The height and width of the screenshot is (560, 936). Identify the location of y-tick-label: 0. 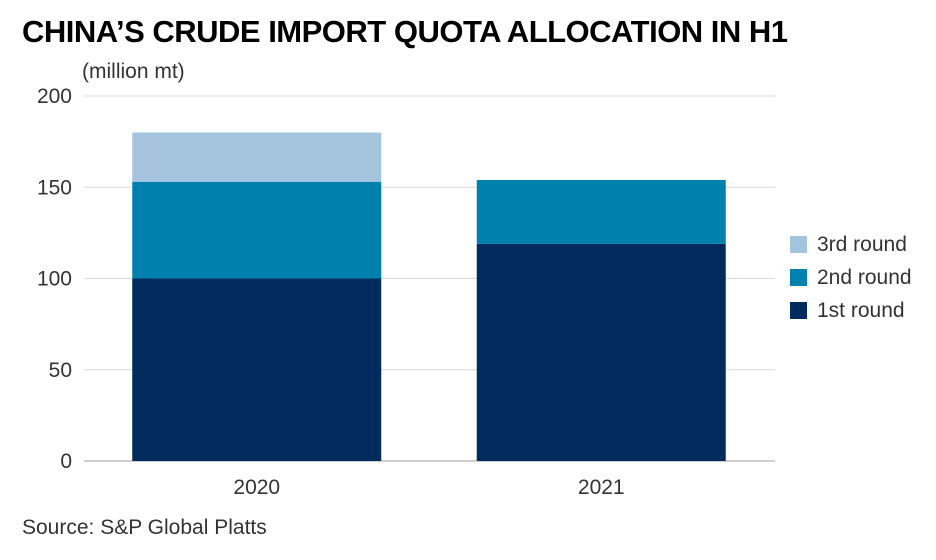
(66, 461).